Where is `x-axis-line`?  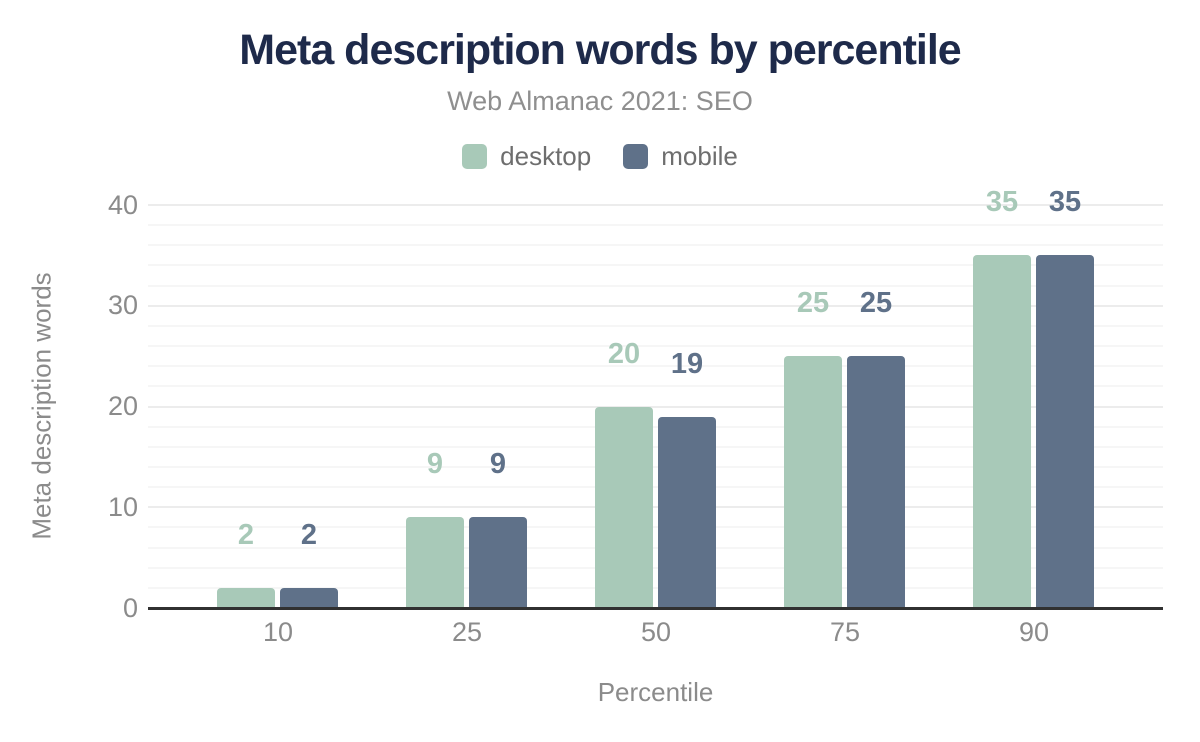
x-axis-line is located at coordinates (655, 608).